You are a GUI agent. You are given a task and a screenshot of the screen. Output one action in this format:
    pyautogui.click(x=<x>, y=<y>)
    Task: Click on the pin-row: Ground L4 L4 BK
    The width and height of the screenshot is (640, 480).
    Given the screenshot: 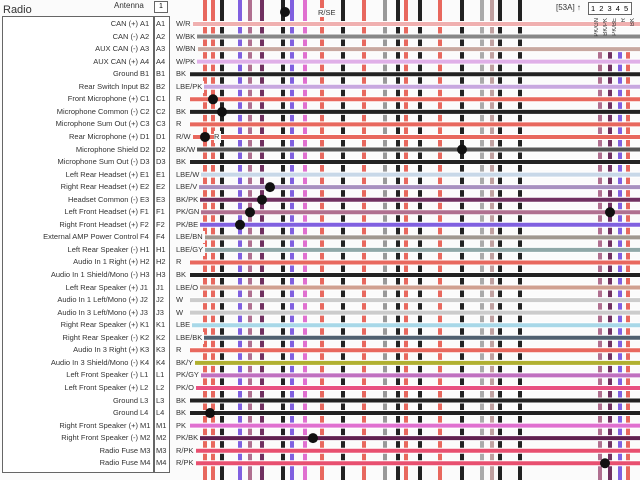 What is the action you would take?
    pyautogui.click(x=200, y=413)
    